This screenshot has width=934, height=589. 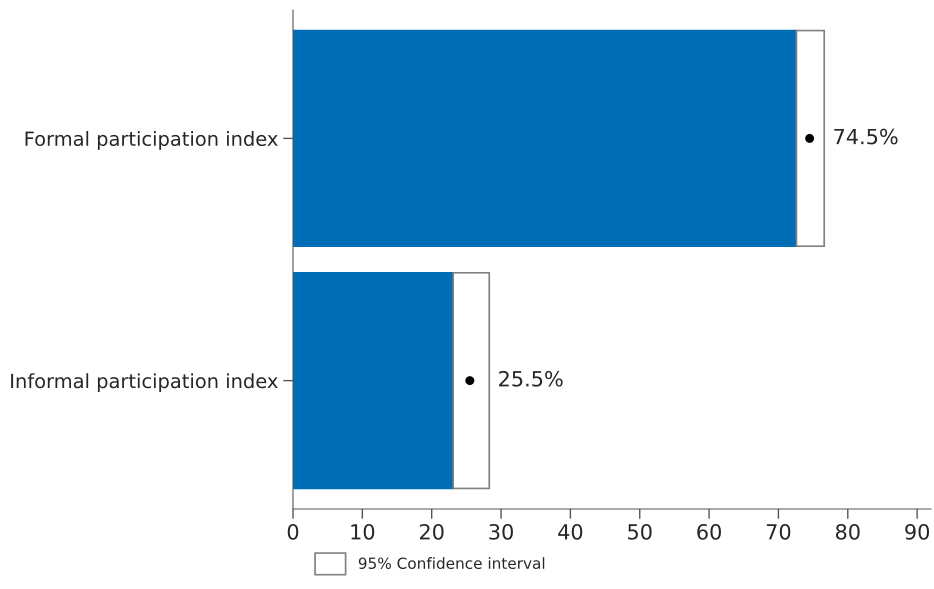 I want to click on data-label: 74.5%, so click(x=866, y=136).